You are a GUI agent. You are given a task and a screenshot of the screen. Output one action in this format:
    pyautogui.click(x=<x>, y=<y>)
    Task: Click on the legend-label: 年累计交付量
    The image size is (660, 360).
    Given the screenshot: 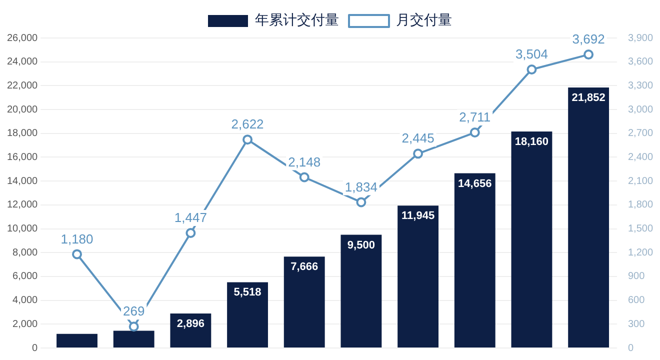 What is the action you would take?
    pyautogui.click(x=297, y=20)
    